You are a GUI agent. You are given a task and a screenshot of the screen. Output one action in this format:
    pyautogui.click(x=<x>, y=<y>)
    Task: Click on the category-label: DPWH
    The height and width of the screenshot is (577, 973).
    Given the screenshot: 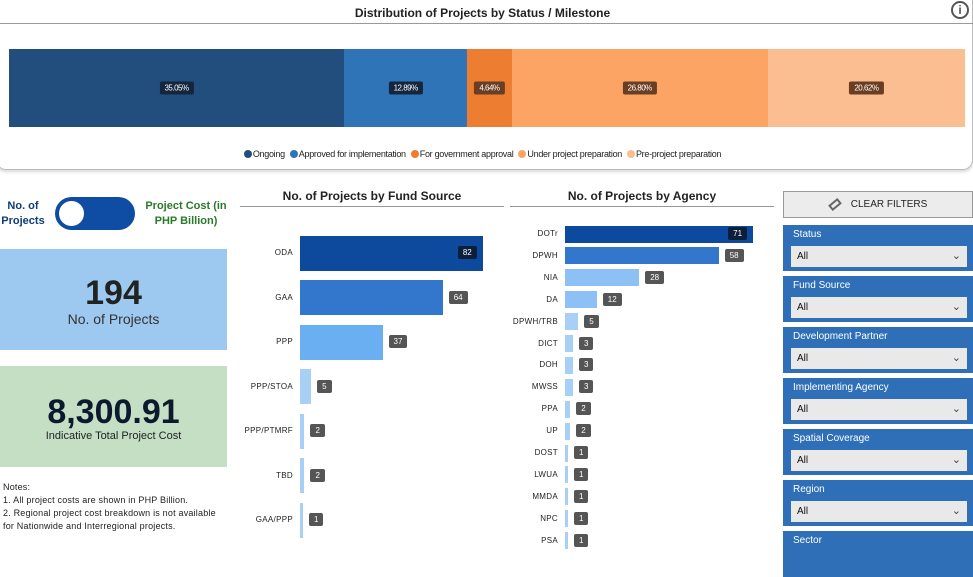 What is the action you would take?
    pyautogui.click(x=545, y=255)
    